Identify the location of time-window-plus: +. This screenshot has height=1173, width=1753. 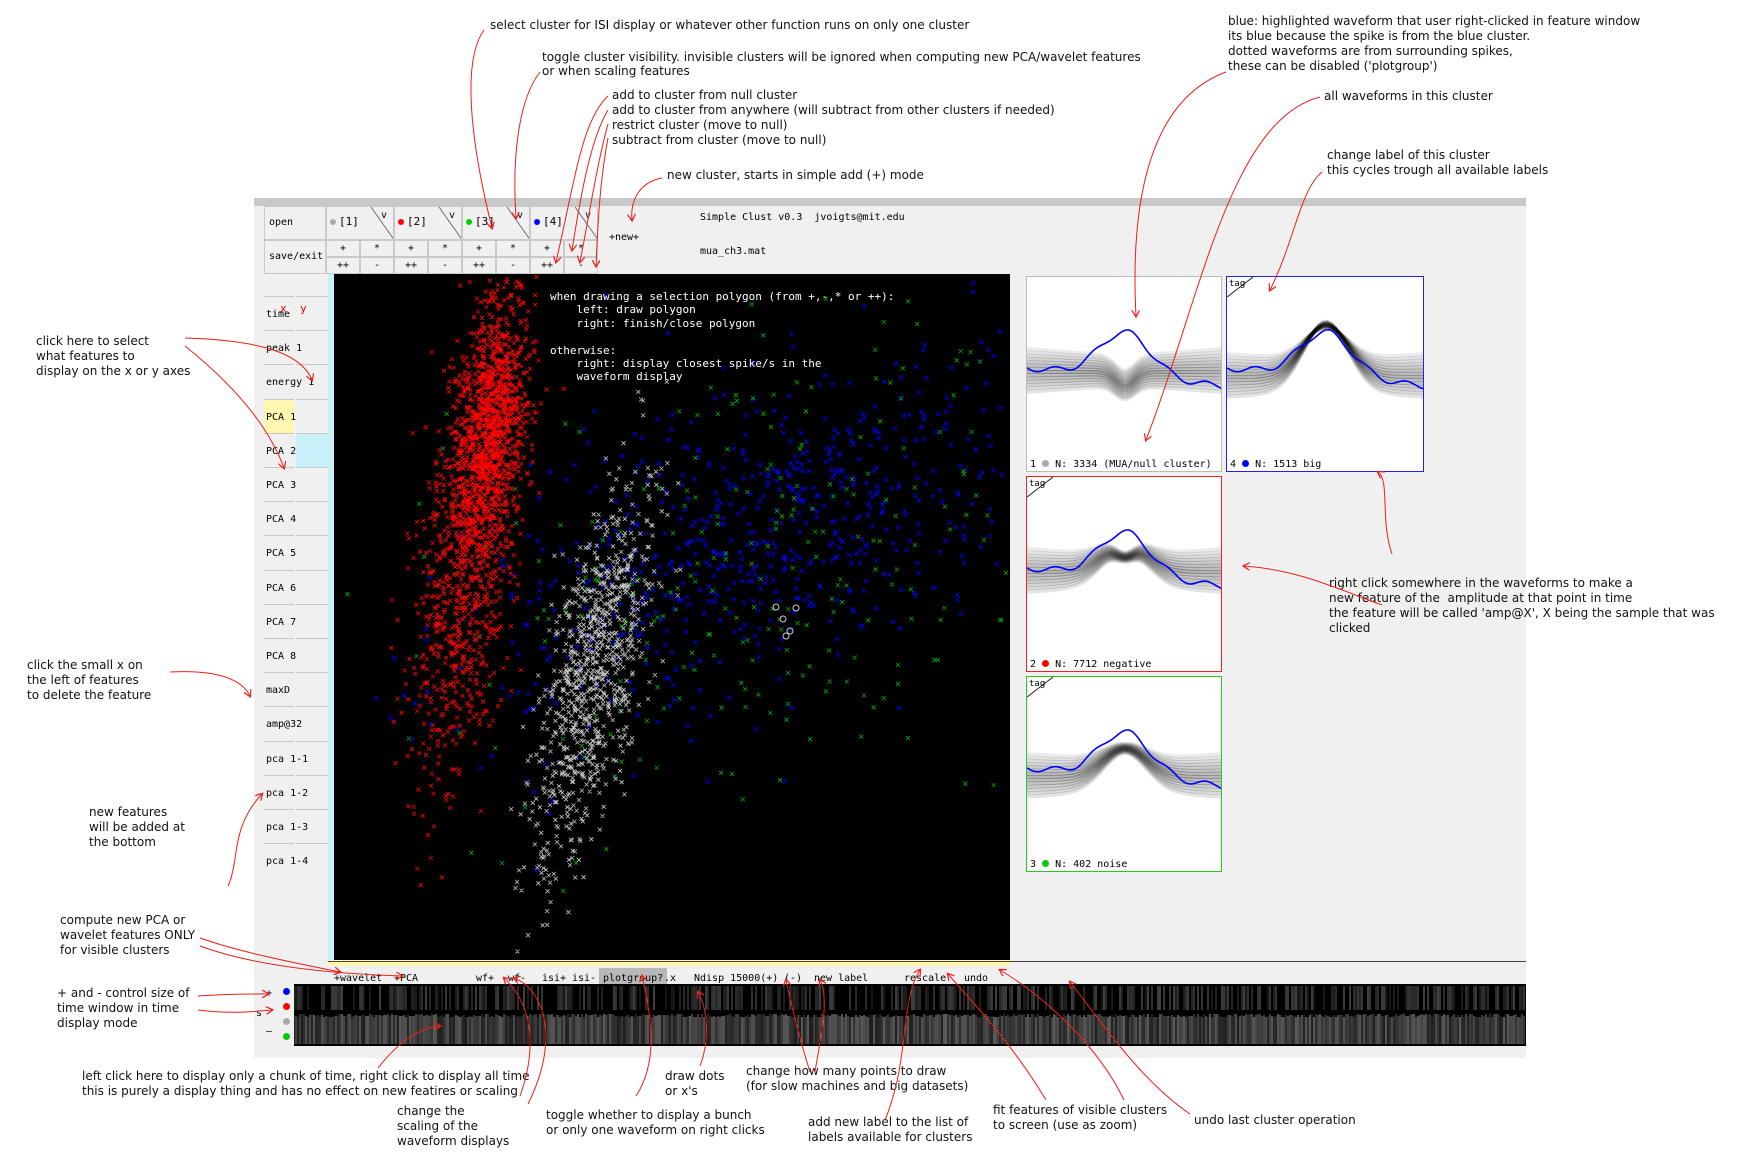
(269, 993).